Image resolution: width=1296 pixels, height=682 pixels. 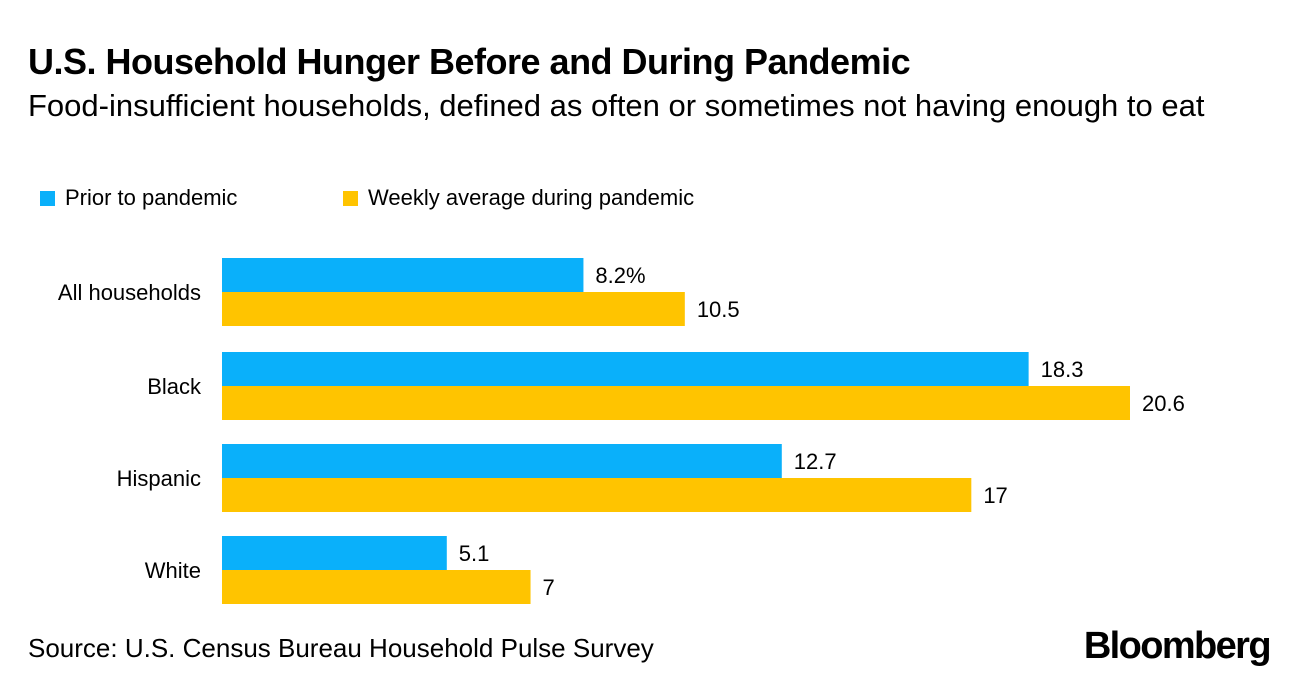 I want to click on bar-all-households-prior, so click(x=403, y=275).